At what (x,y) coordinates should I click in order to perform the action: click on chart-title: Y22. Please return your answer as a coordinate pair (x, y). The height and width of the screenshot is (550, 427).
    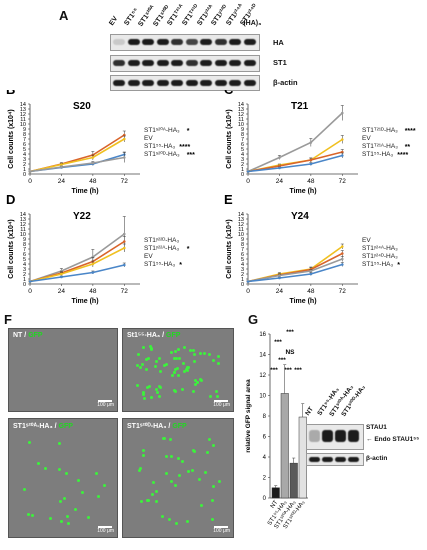
    Looking at the image, I should click on (82, 216).